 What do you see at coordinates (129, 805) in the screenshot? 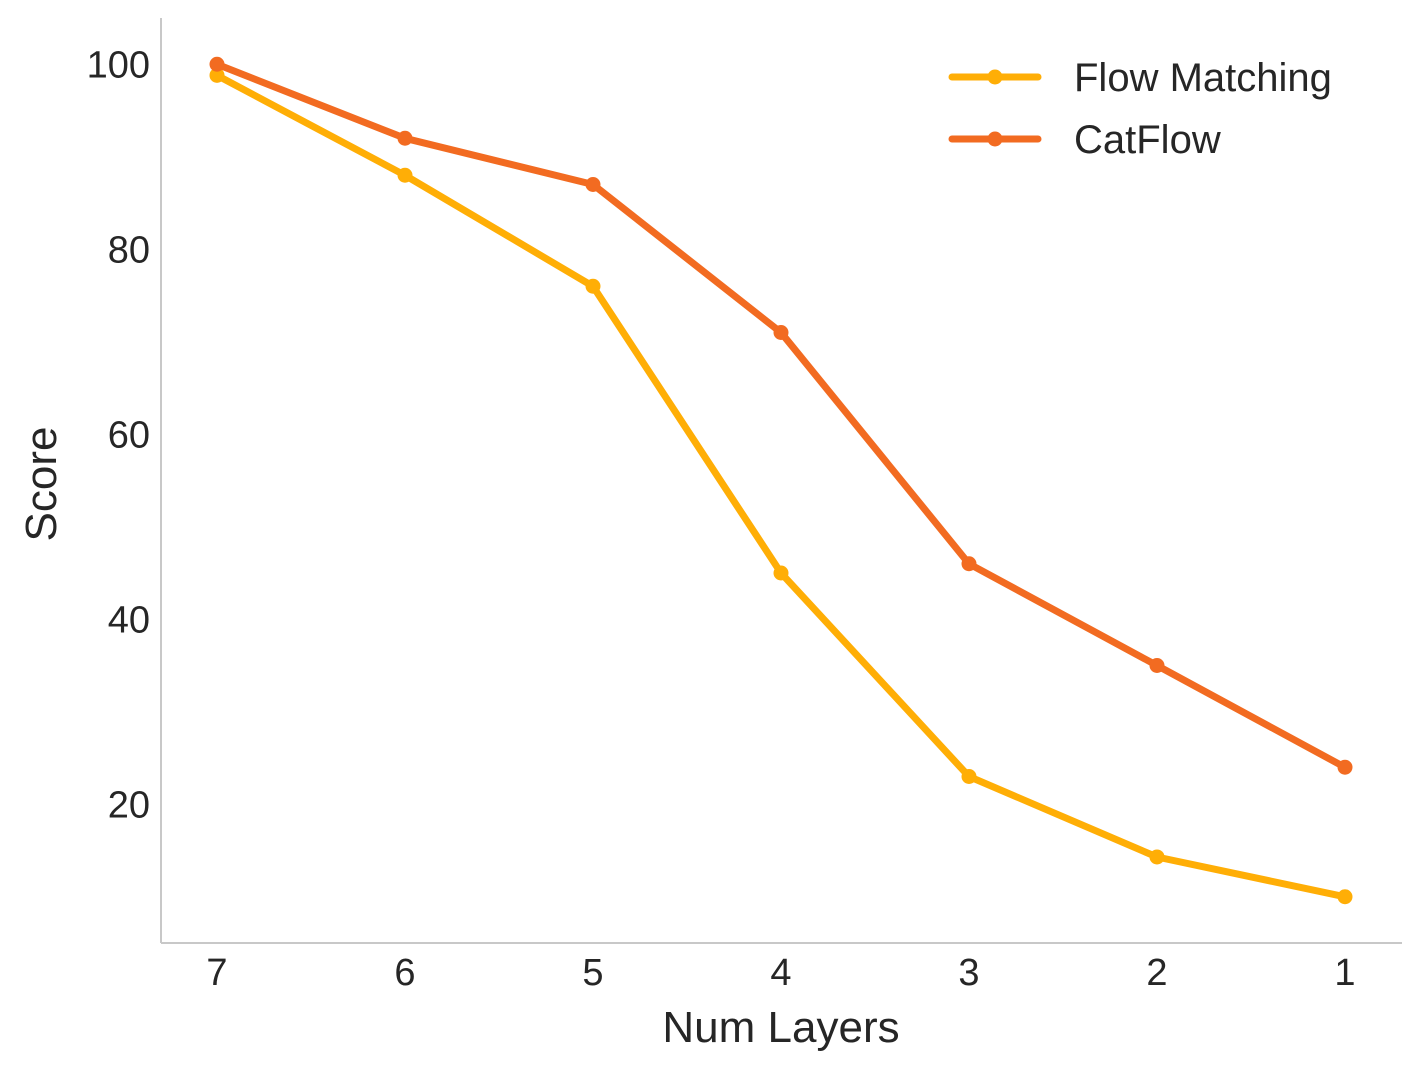
I see `y-tick-label: 20` at bounding box center [129, 805].